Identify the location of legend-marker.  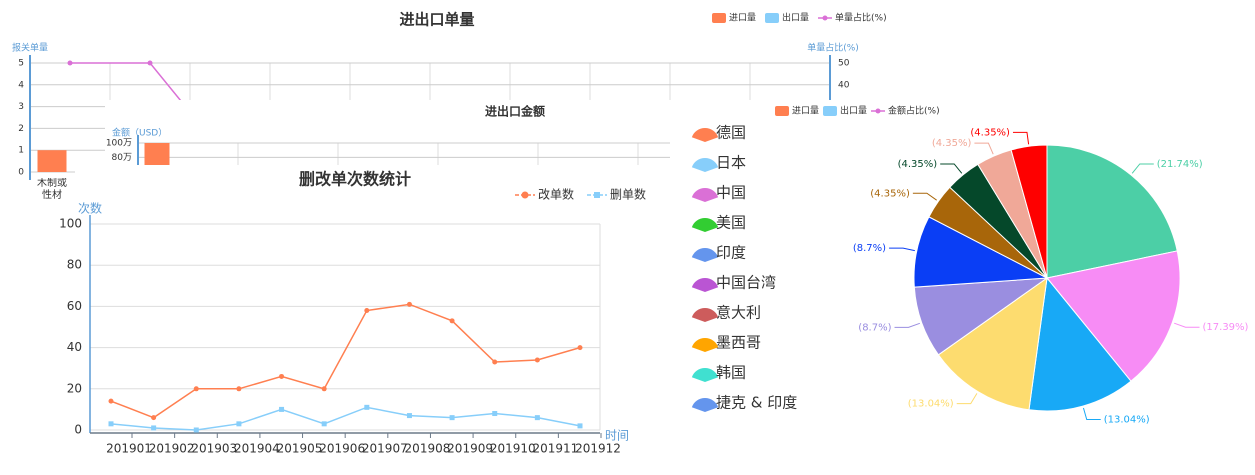
(597, 195).